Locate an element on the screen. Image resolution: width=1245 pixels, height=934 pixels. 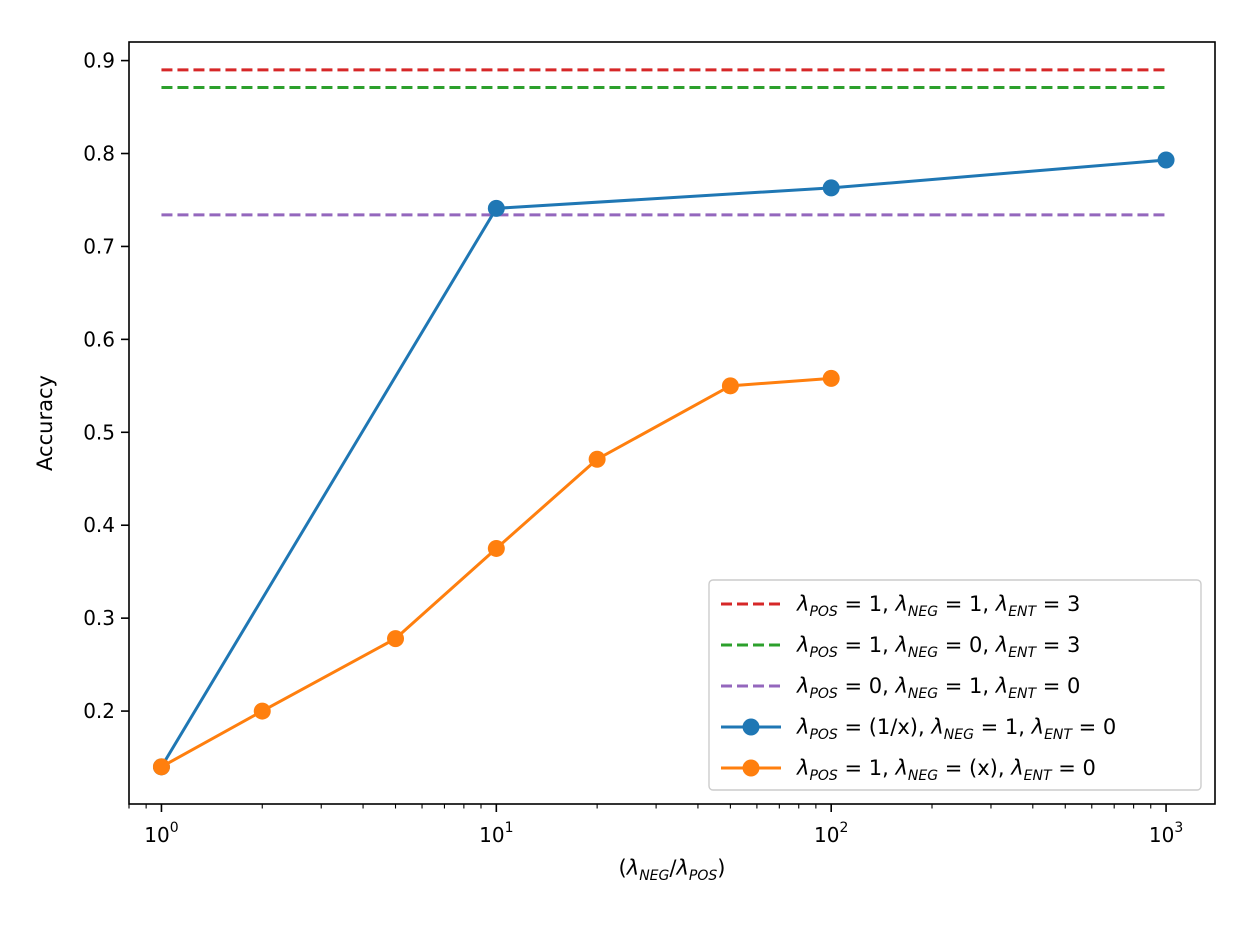
y-axis-label: Accuracy is located at coordinates (45, 423).